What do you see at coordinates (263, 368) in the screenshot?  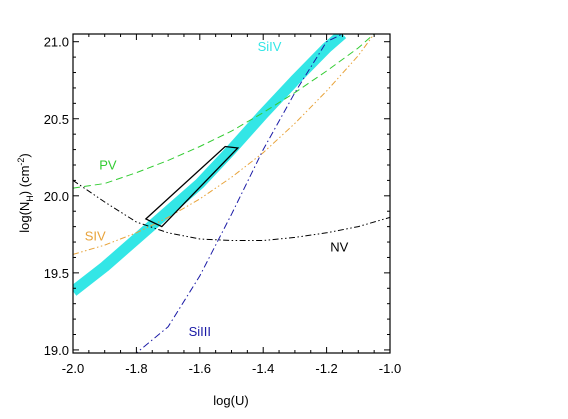 I see `x-tick-label: -1.4` at bounding box center [263, 368].